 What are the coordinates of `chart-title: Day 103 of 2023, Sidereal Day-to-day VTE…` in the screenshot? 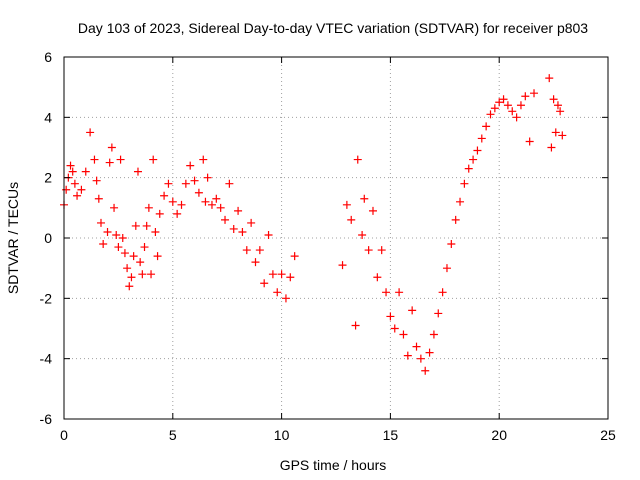 It's located at (333, 28).